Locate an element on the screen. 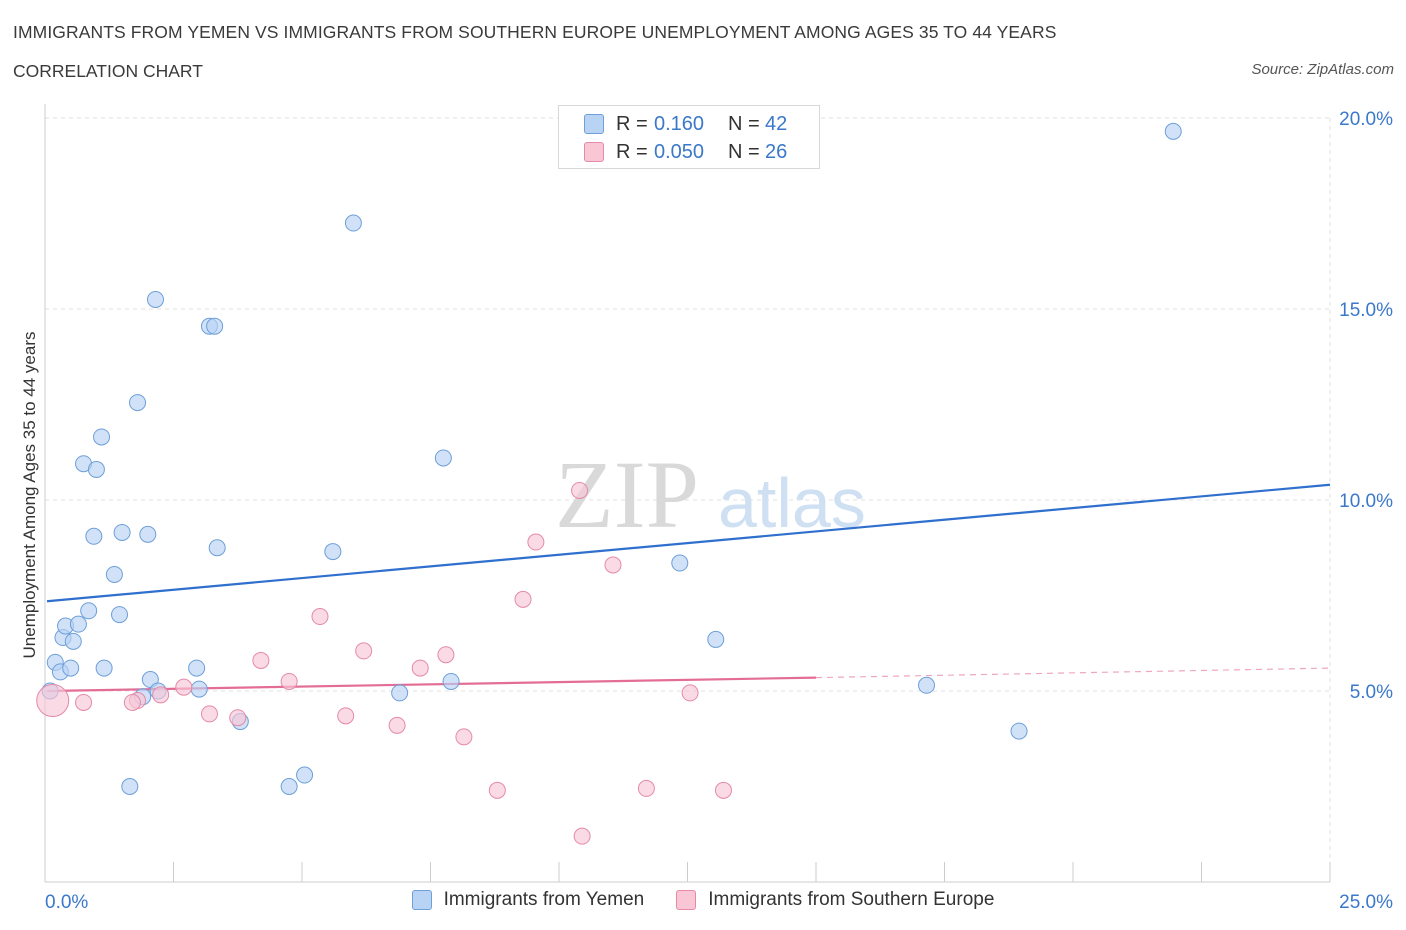 Image resolution: width=1406 pixels, height=930 pixels. correlation-legend: R = 0.160 N = 42 R = 0.050 N = 26 is located at coordinates (689, 137).